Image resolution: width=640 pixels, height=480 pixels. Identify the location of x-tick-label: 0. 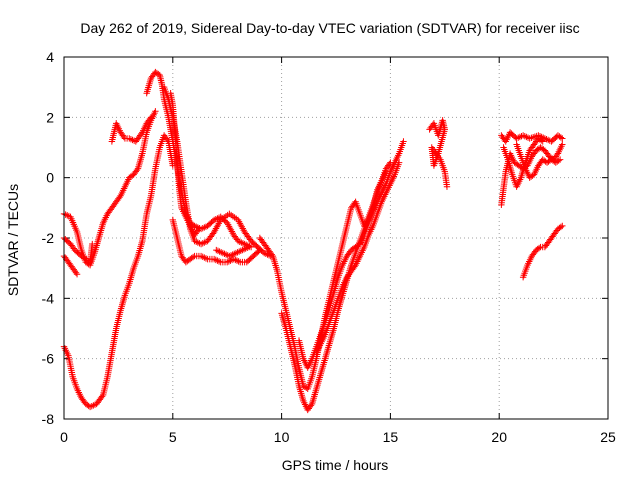
(64, 437).